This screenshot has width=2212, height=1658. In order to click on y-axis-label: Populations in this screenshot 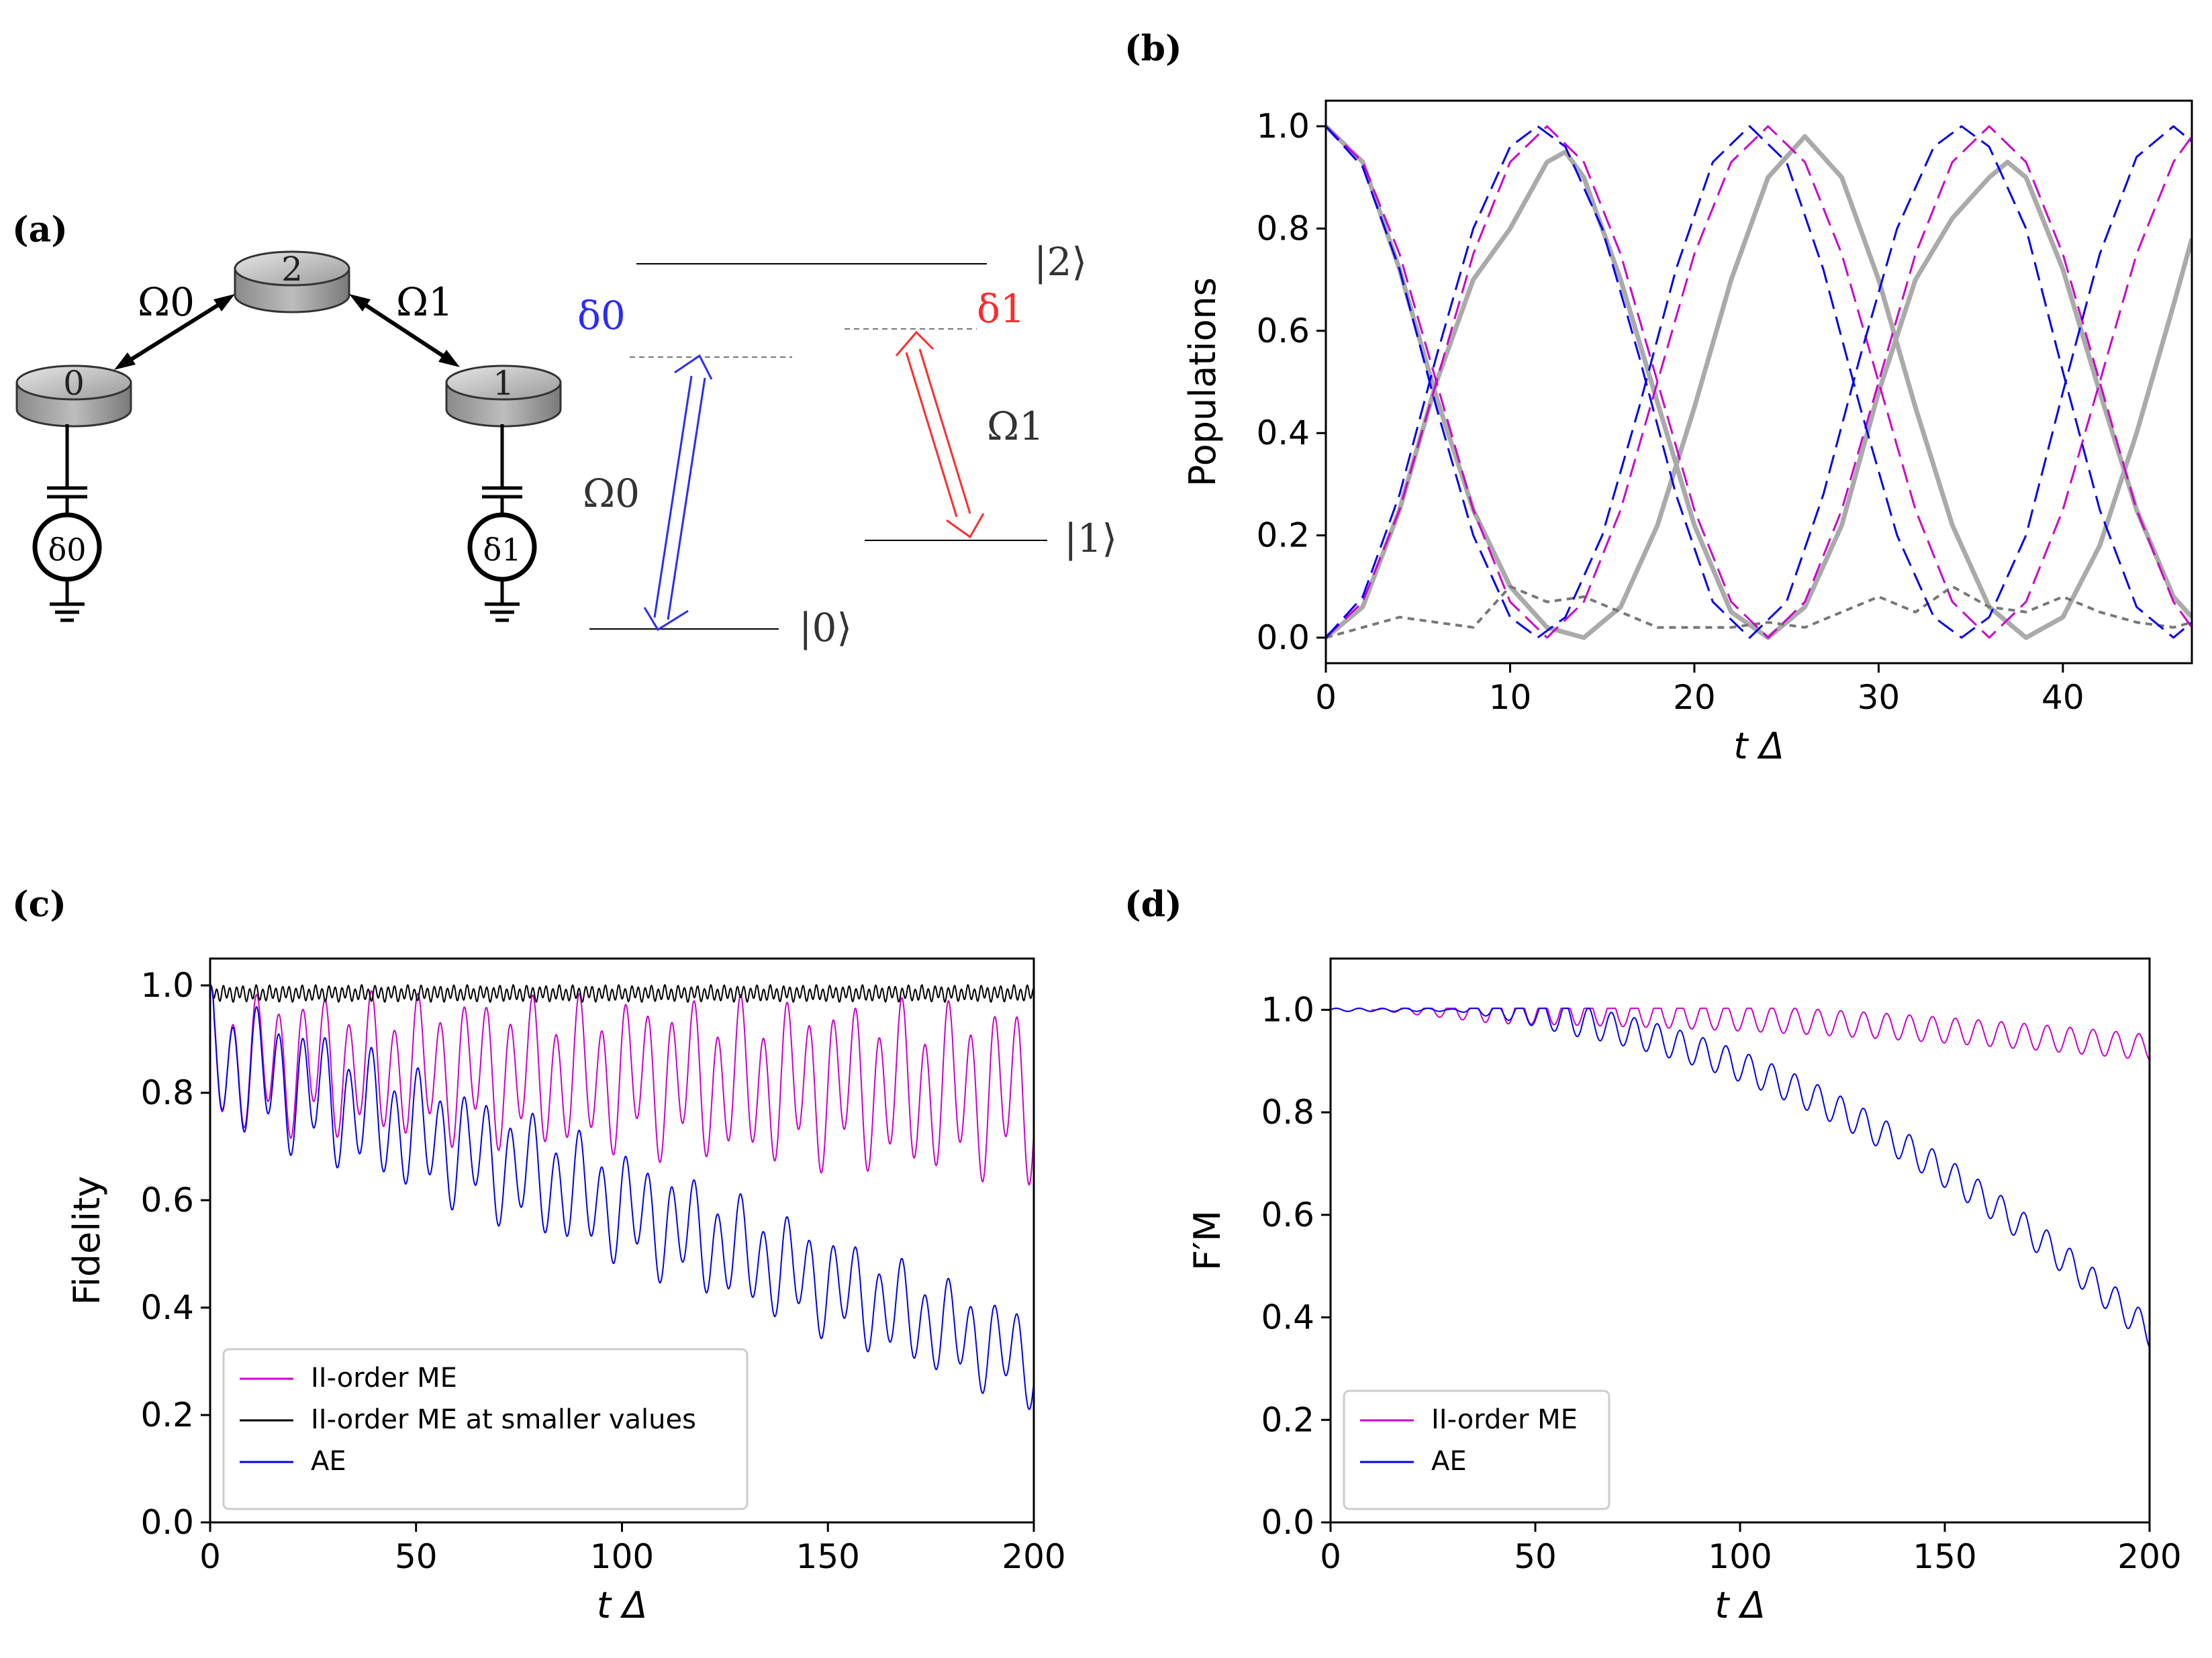, I will do `click(1203, 382)`.